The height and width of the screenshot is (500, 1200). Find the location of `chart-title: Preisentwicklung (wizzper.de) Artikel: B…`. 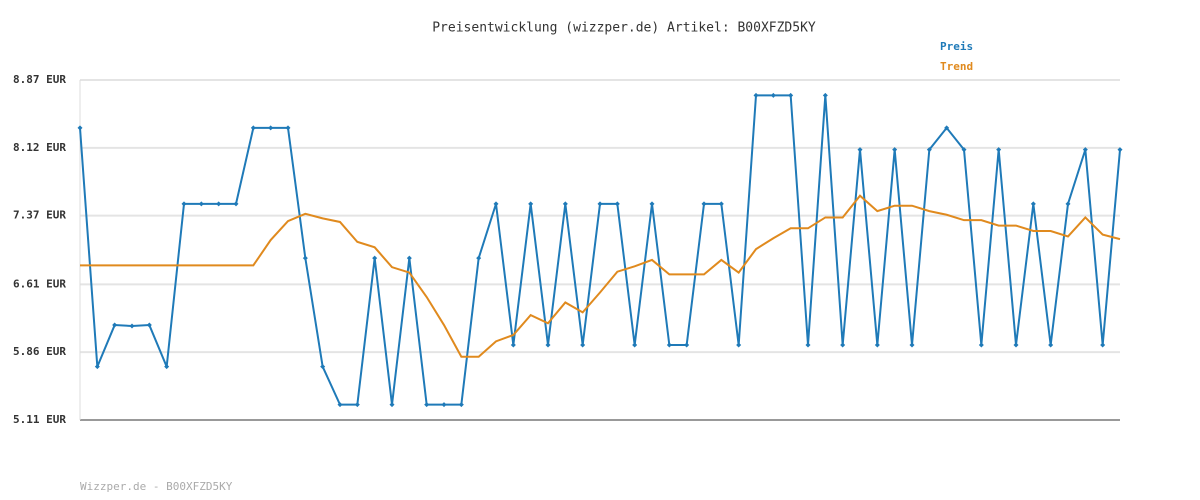

chart-title: Preisentwicklung (wizzper.de) Artikel: B… is located at coordinates (624, 28).